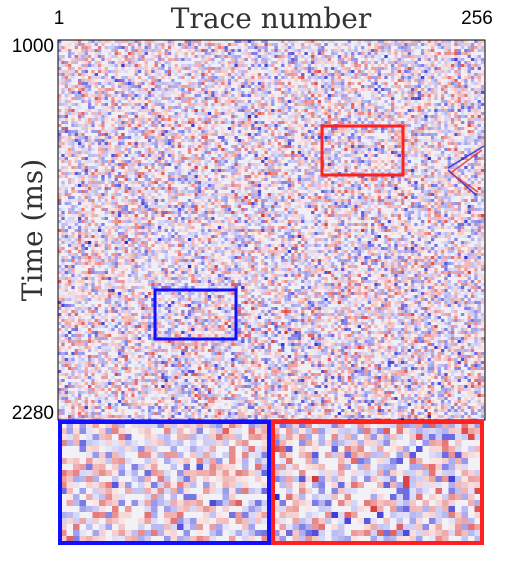  Describe the element at coordinates (466, 170) in the screenshot. I see `seismic-event-streaks` at that location.